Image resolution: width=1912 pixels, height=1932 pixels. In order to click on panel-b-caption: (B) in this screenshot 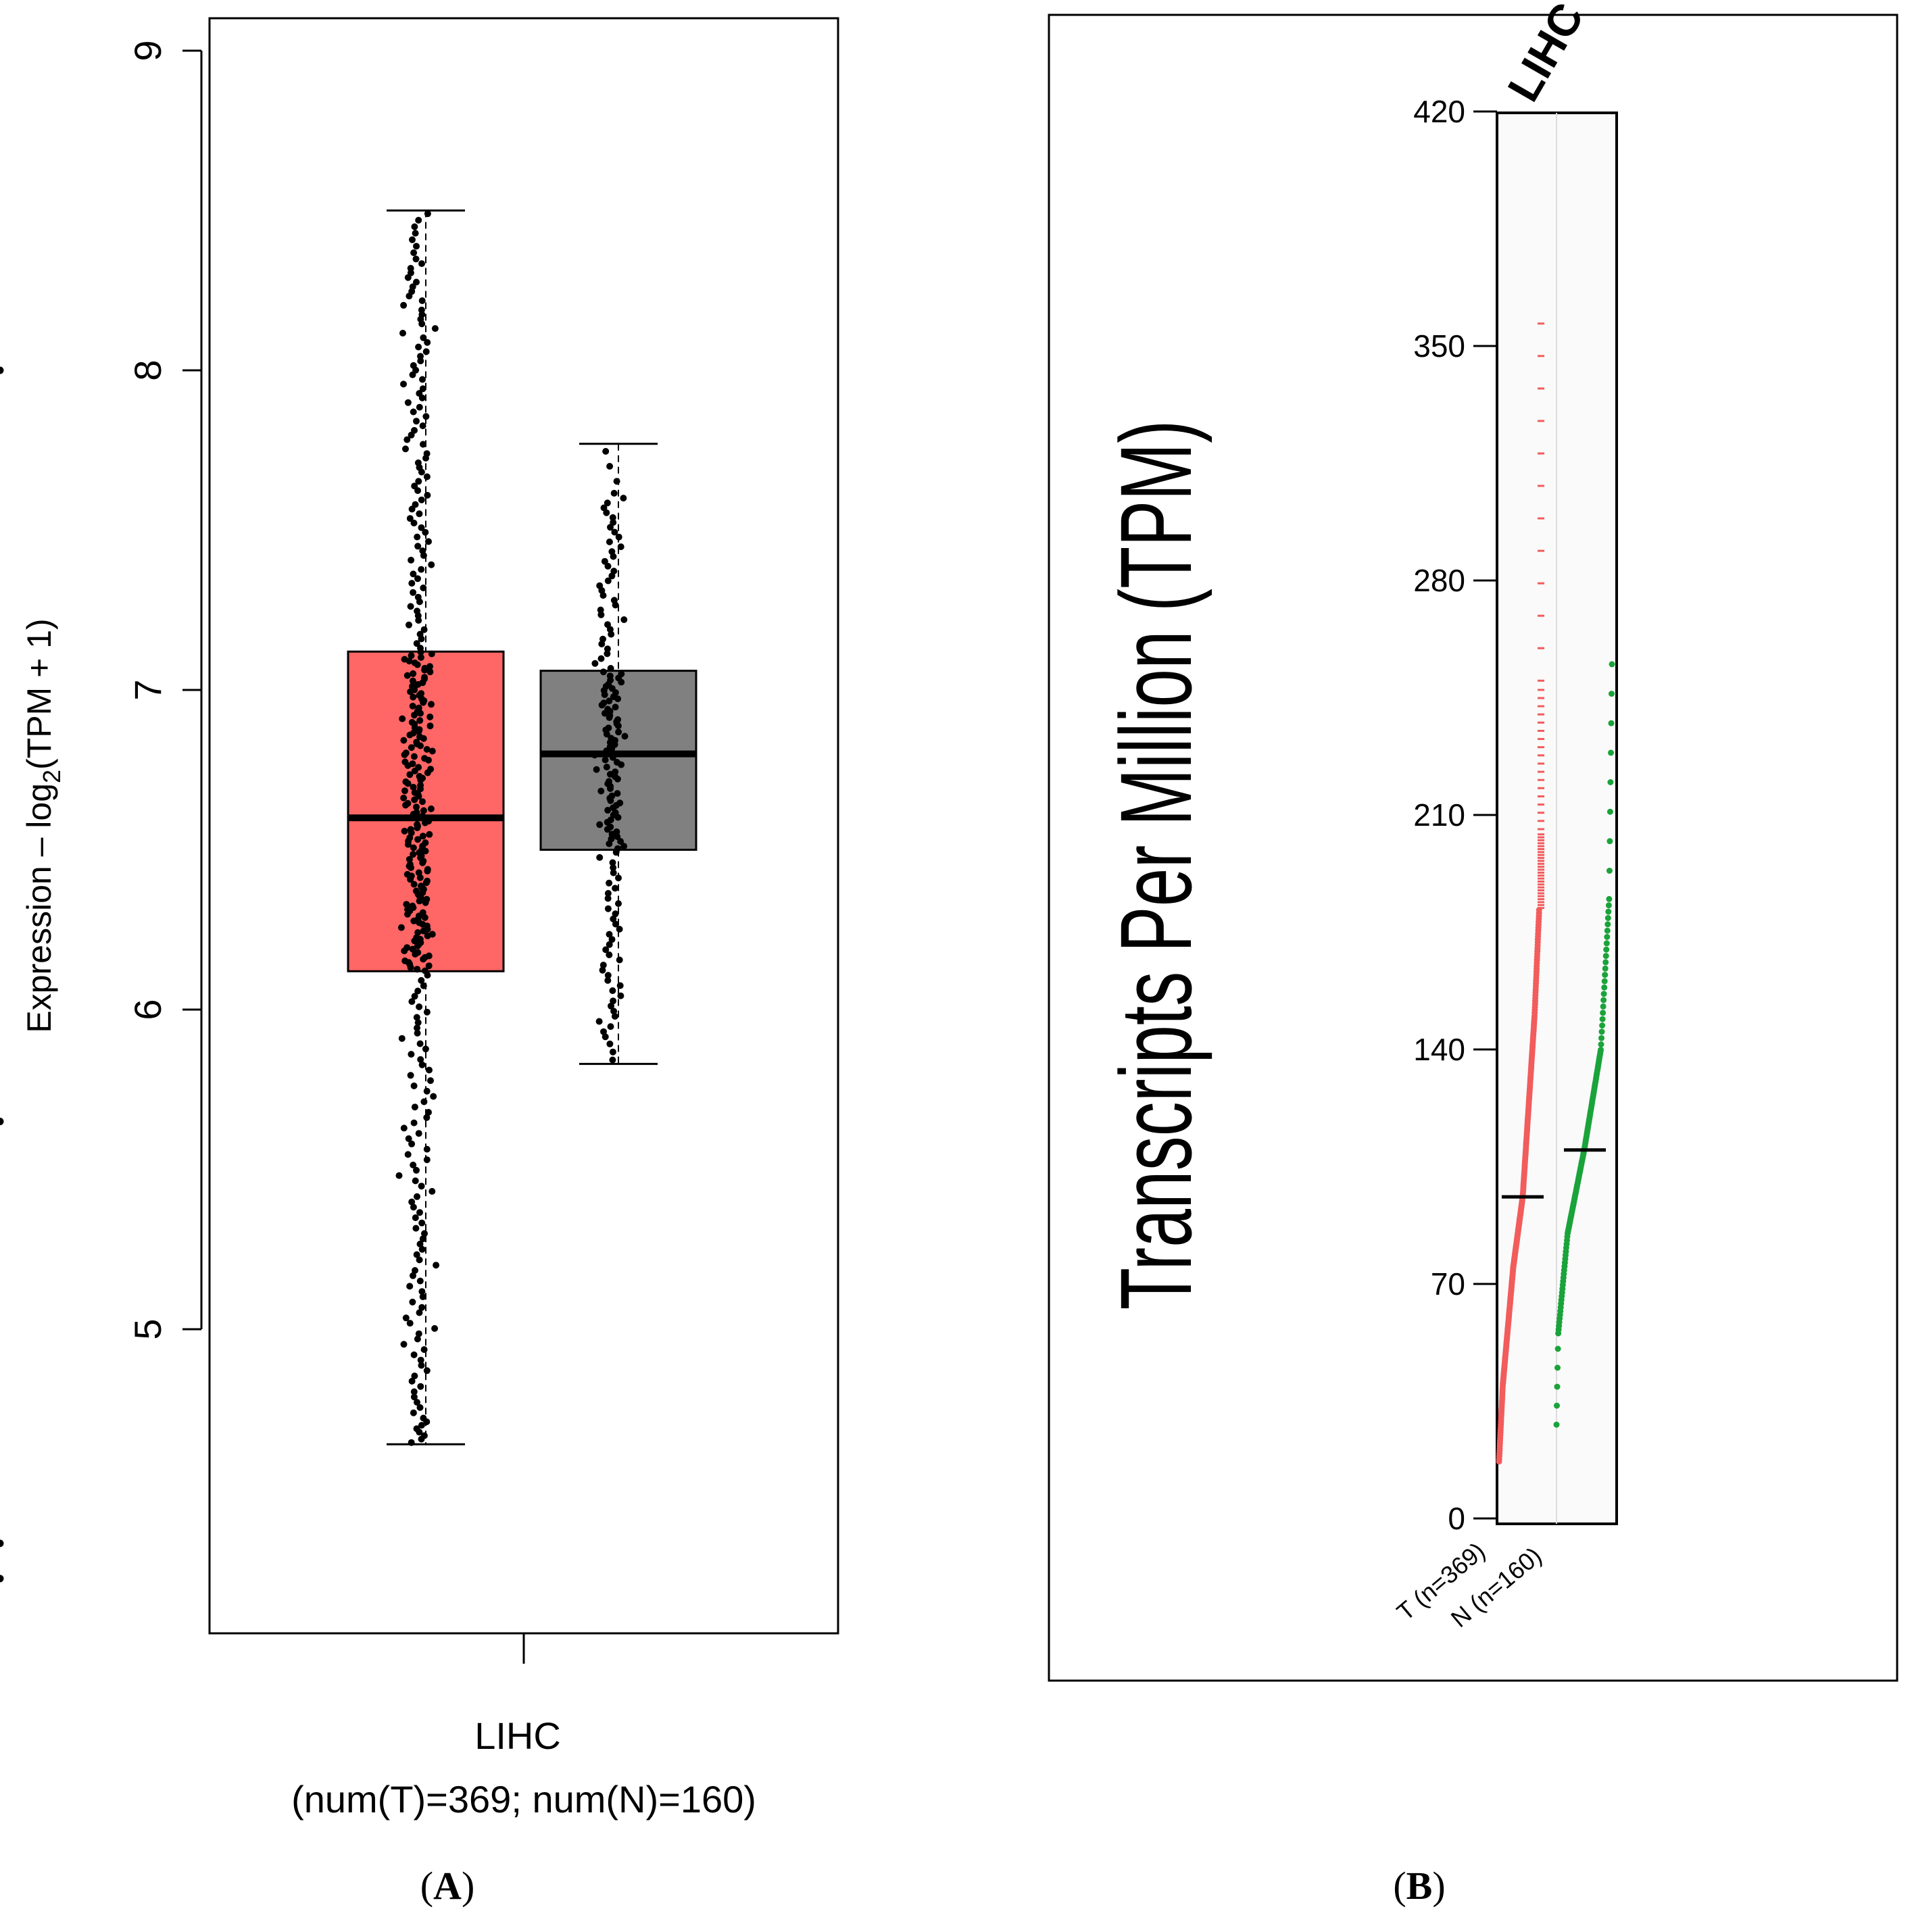, I will do `click(1419, 1886)`.